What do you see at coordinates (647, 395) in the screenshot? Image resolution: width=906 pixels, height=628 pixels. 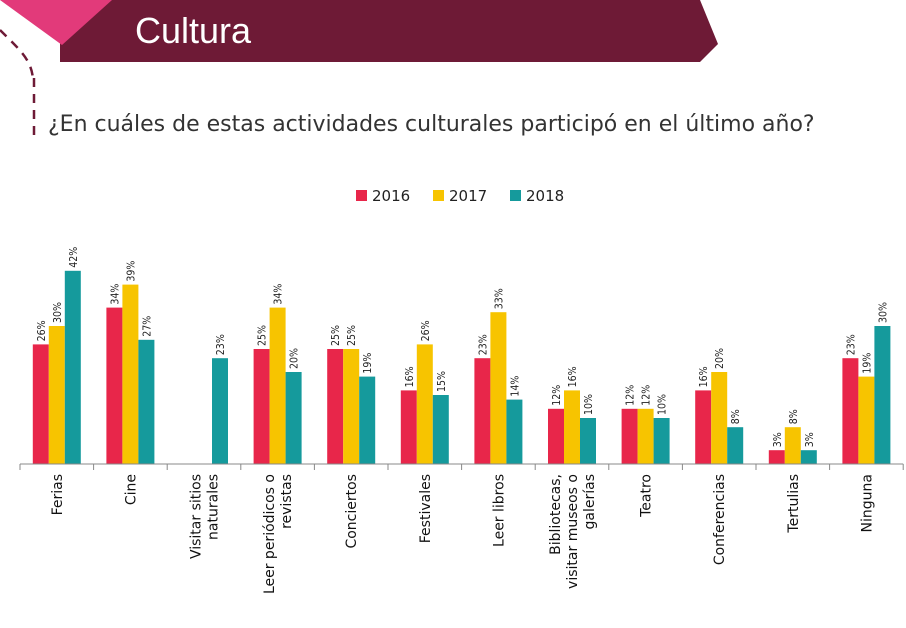 I see `value-label-2017: 12%` at bounding box center [647, 395].